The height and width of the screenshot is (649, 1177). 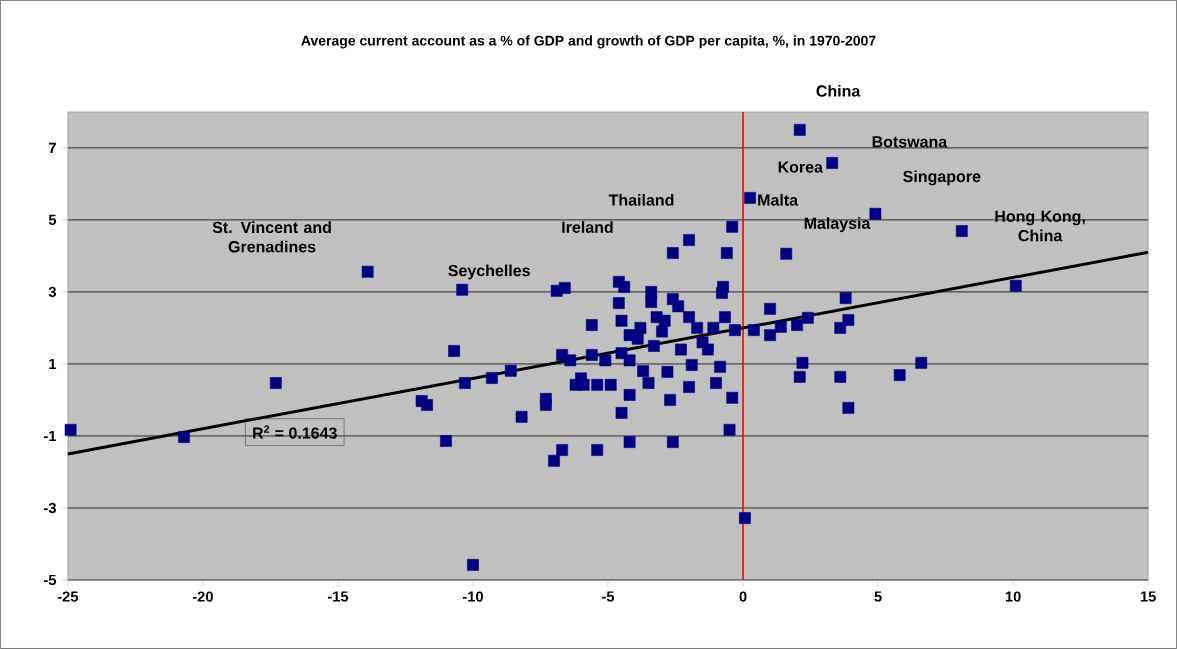 What do you see at coordinates (50, 580) in the screenshot?
I see `y-tick-label: -5` at bounding box center [50, 580].